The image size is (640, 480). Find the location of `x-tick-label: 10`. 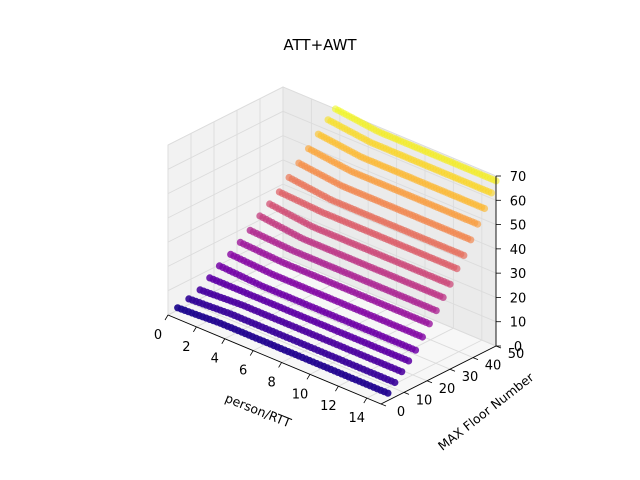

x-tick-label: 10 is located at coordinates (300, 394).